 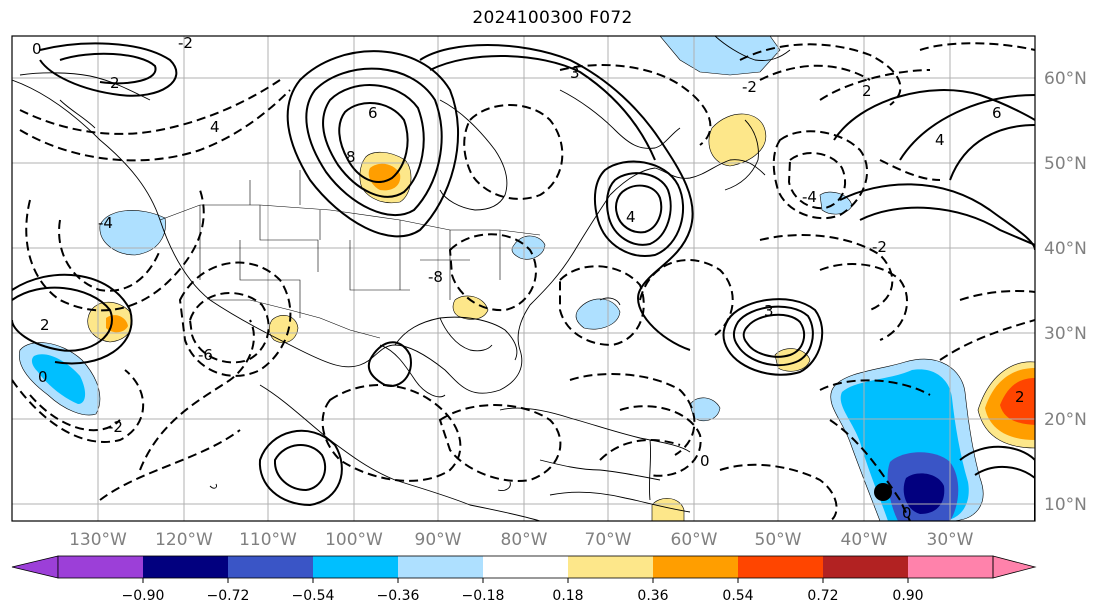 What do you see at coordinates (438, 540) in the screenshot?
I see `lon-label: 90°W` at bounding box center [438, 540].